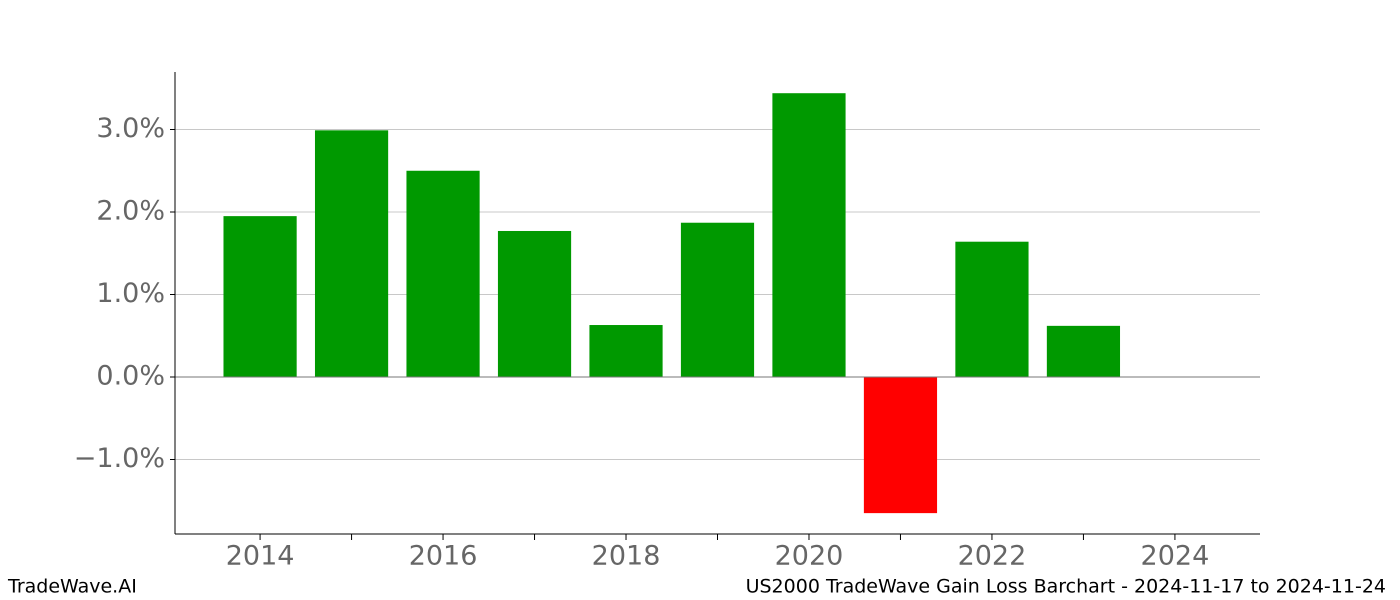 This screenshot has height=600, width=1400. What do you see at coordinates (130, 293) in the screenshot?
I see `y-tick-label: 1.0%` at bounding box center [130, 293].